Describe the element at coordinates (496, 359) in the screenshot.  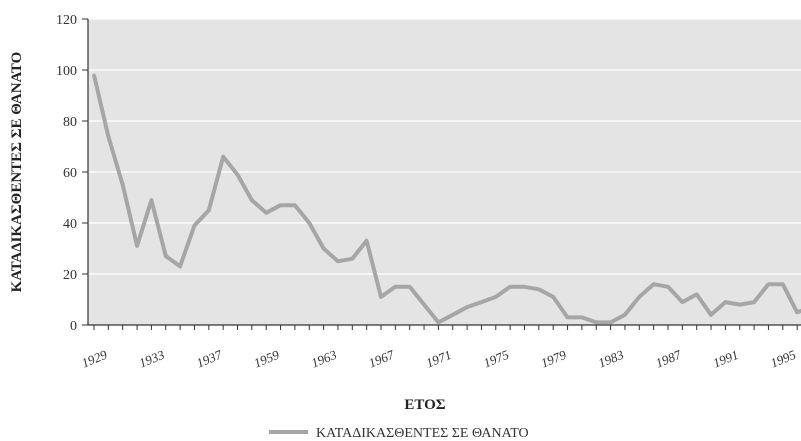
I see `x-tick-label: 1975` at that location.